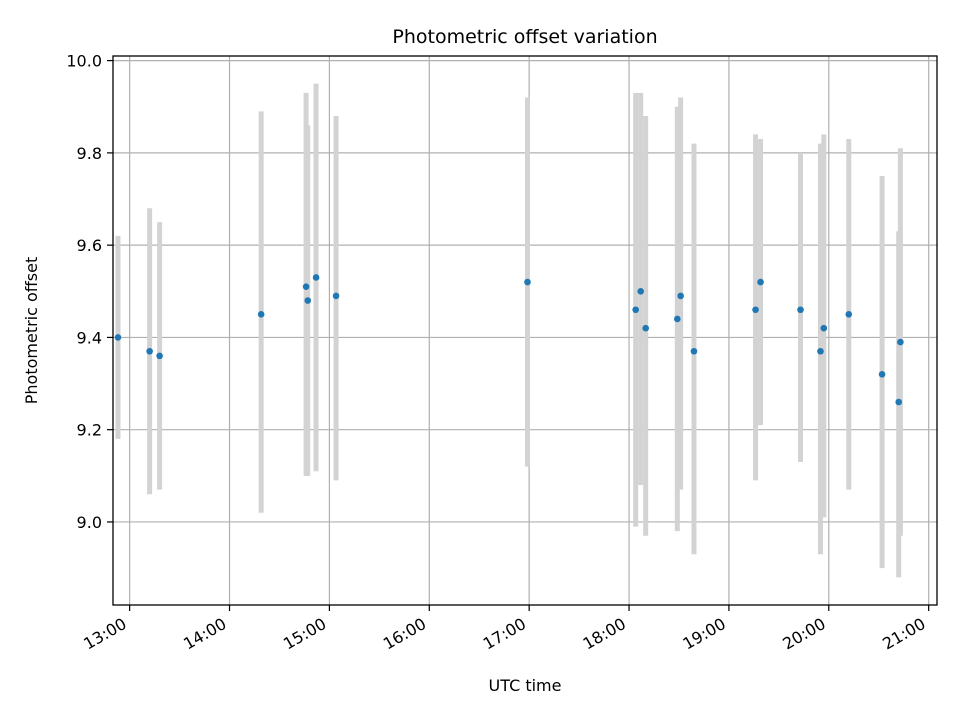  I want to click on y-tick-label: 9.6, so click(89, 245).